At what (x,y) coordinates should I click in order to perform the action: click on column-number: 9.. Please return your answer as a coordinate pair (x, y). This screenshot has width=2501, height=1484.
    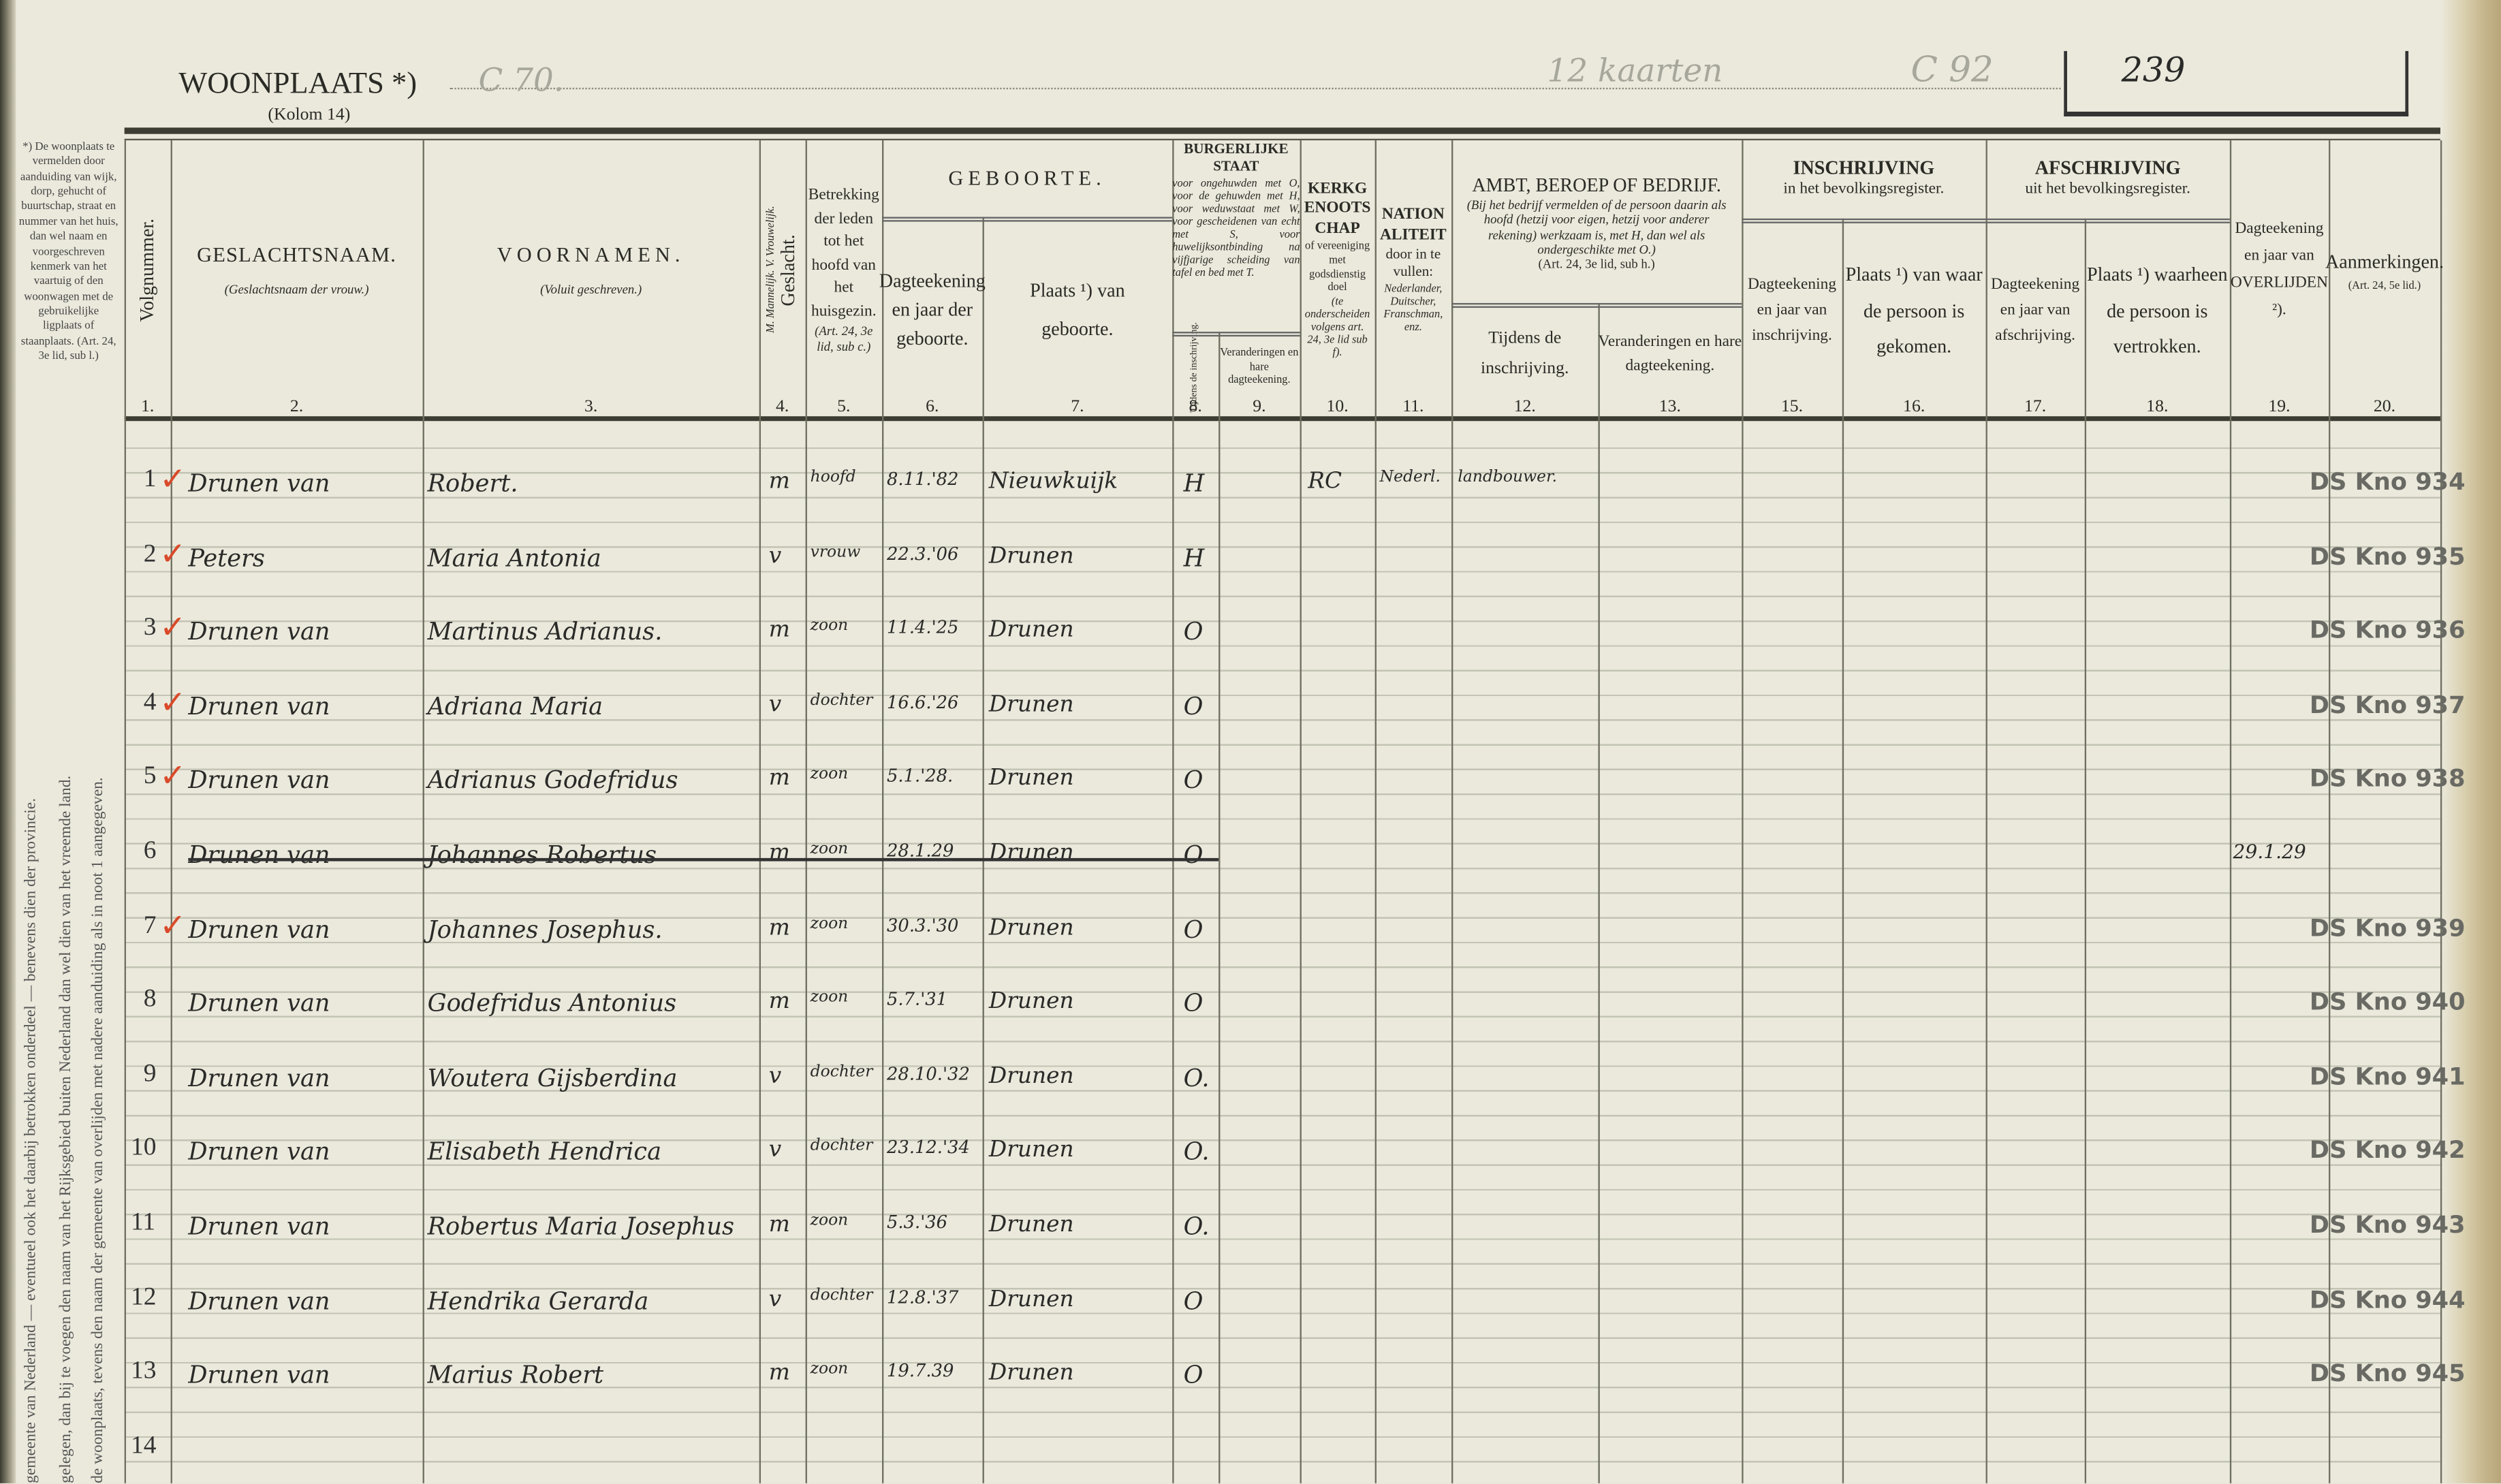
    Looking at the image, I should click on (1259, 407).